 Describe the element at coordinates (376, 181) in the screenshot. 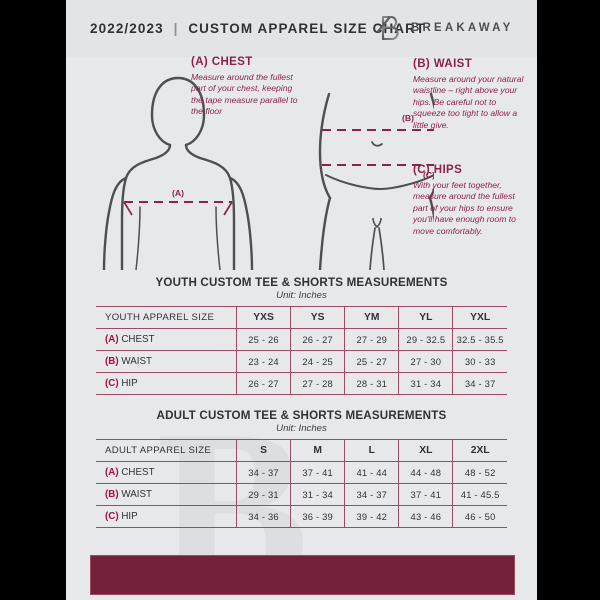

I see `lower-body-figure` at that location.